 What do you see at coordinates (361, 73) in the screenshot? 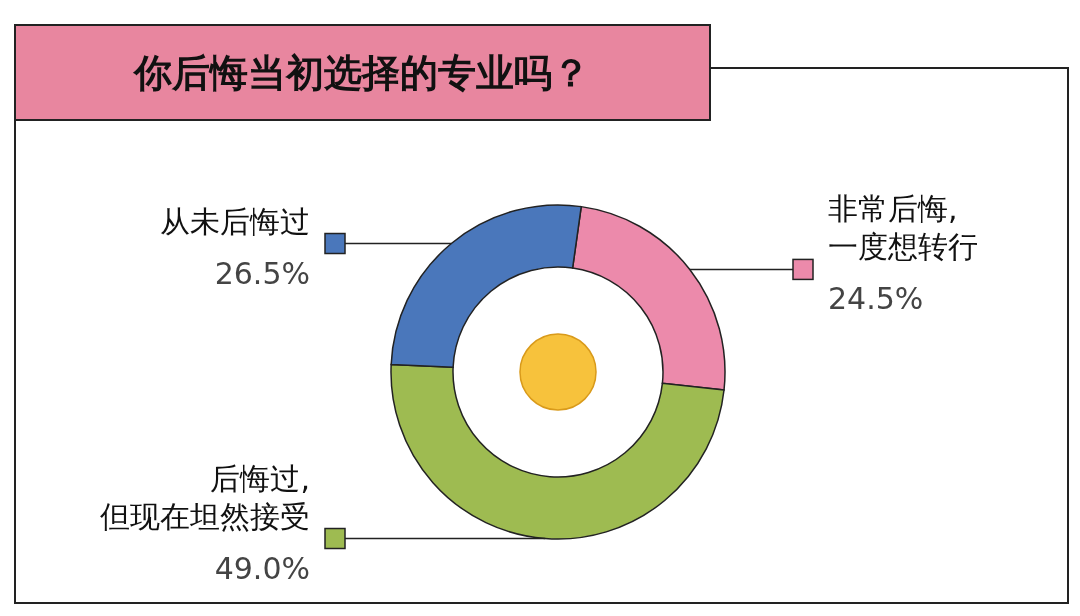
I see `chart-title: 你后悔当初选择的专业吗？` at bounding box center [361, 73].